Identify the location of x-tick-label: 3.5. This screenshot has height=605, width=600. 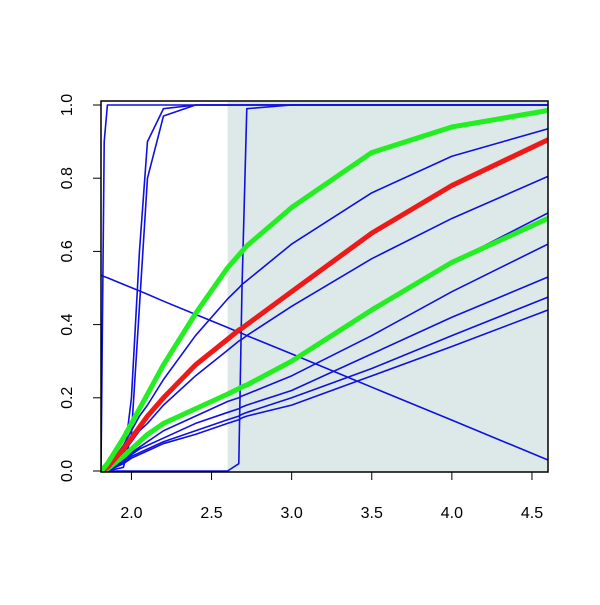
(372, 513).